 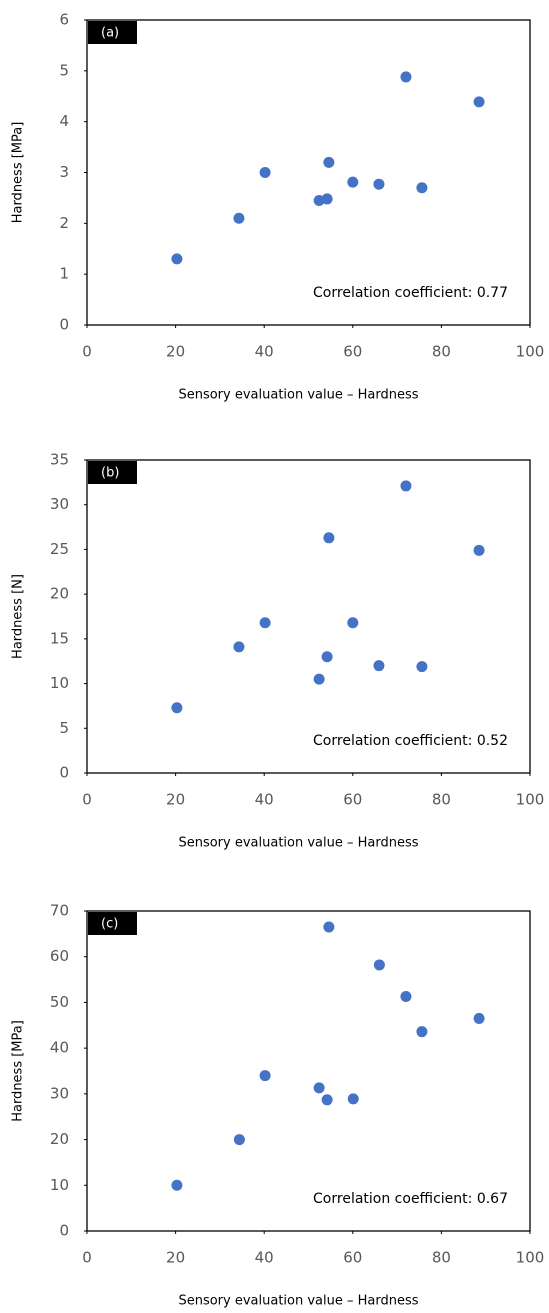 I want to click on panel-tag: (a), so click(x=110, y=33).